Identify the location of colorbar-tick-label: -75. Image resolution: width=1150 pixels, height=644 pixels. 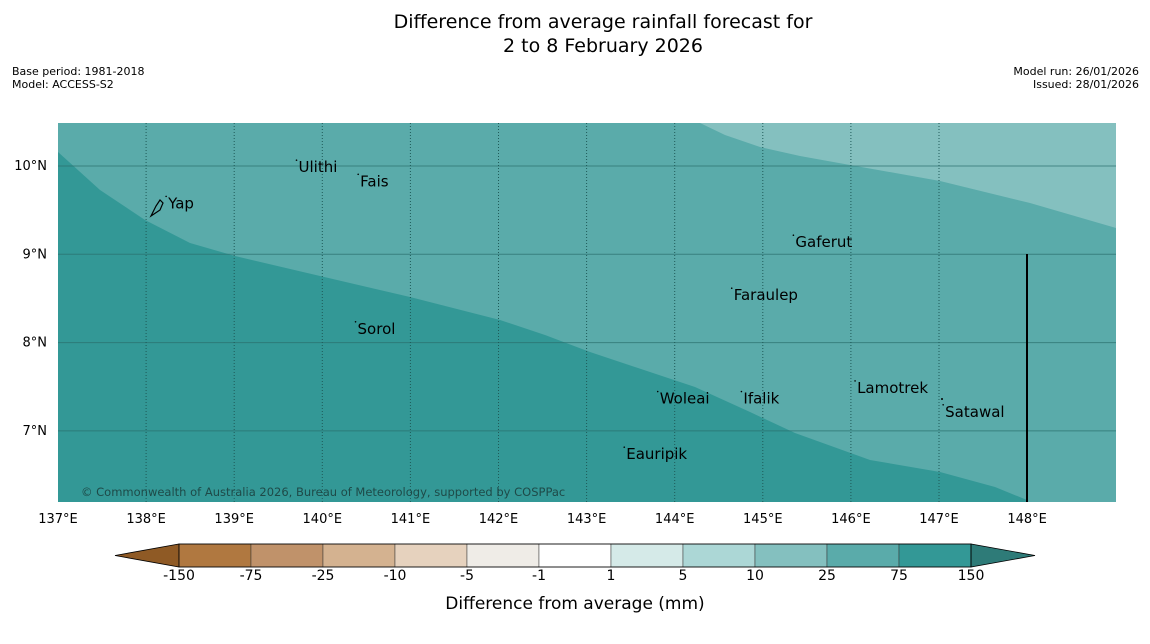
(251, 576).